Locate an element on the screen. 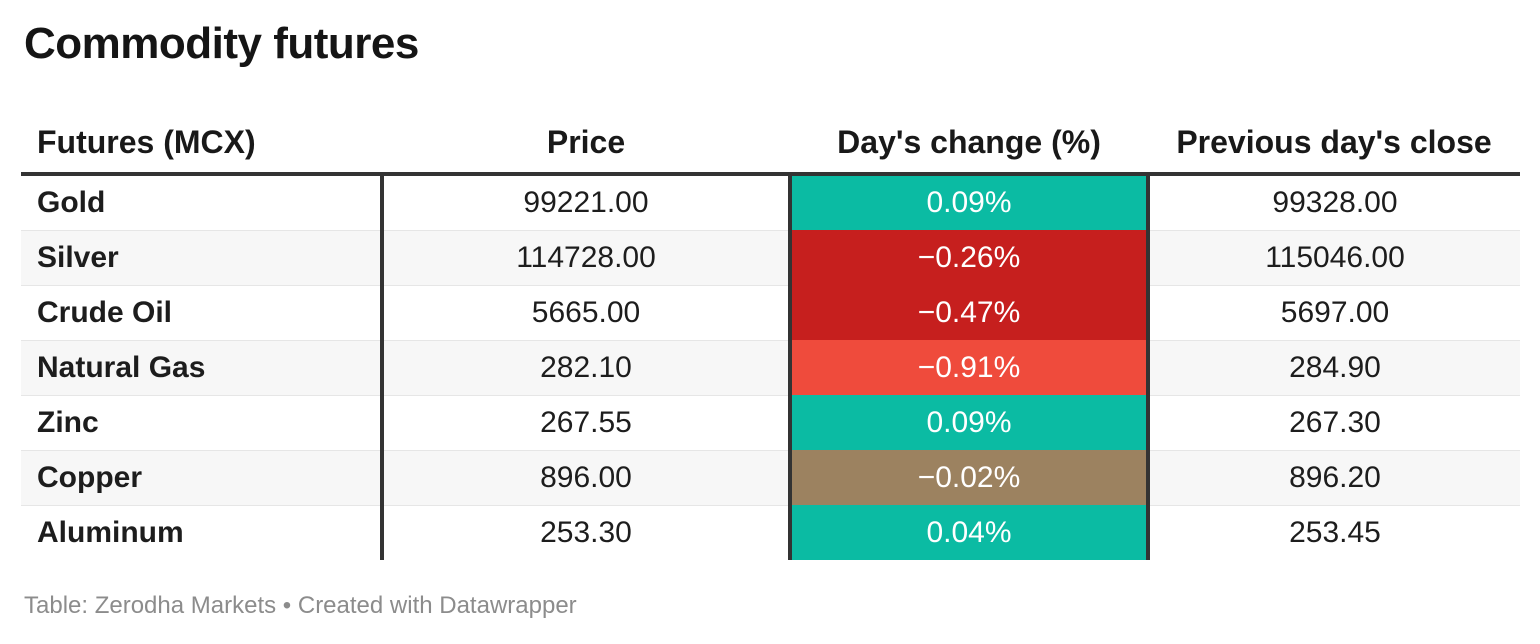 The height and width of the screenshot is (644, 1540). column-header-price: Price is located at coordinates (586, 144).